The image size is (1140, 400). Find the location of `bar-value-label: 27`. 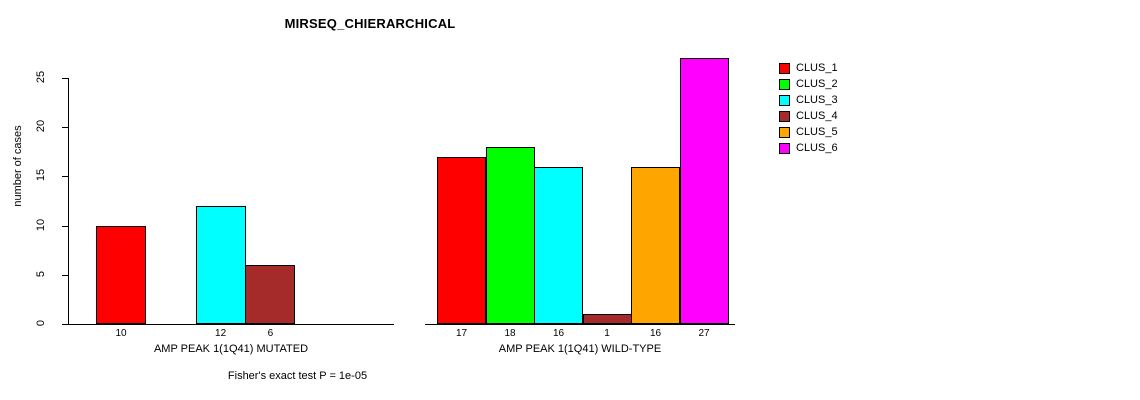

bar-value-label: 27 is located at coordinates (704, 333).